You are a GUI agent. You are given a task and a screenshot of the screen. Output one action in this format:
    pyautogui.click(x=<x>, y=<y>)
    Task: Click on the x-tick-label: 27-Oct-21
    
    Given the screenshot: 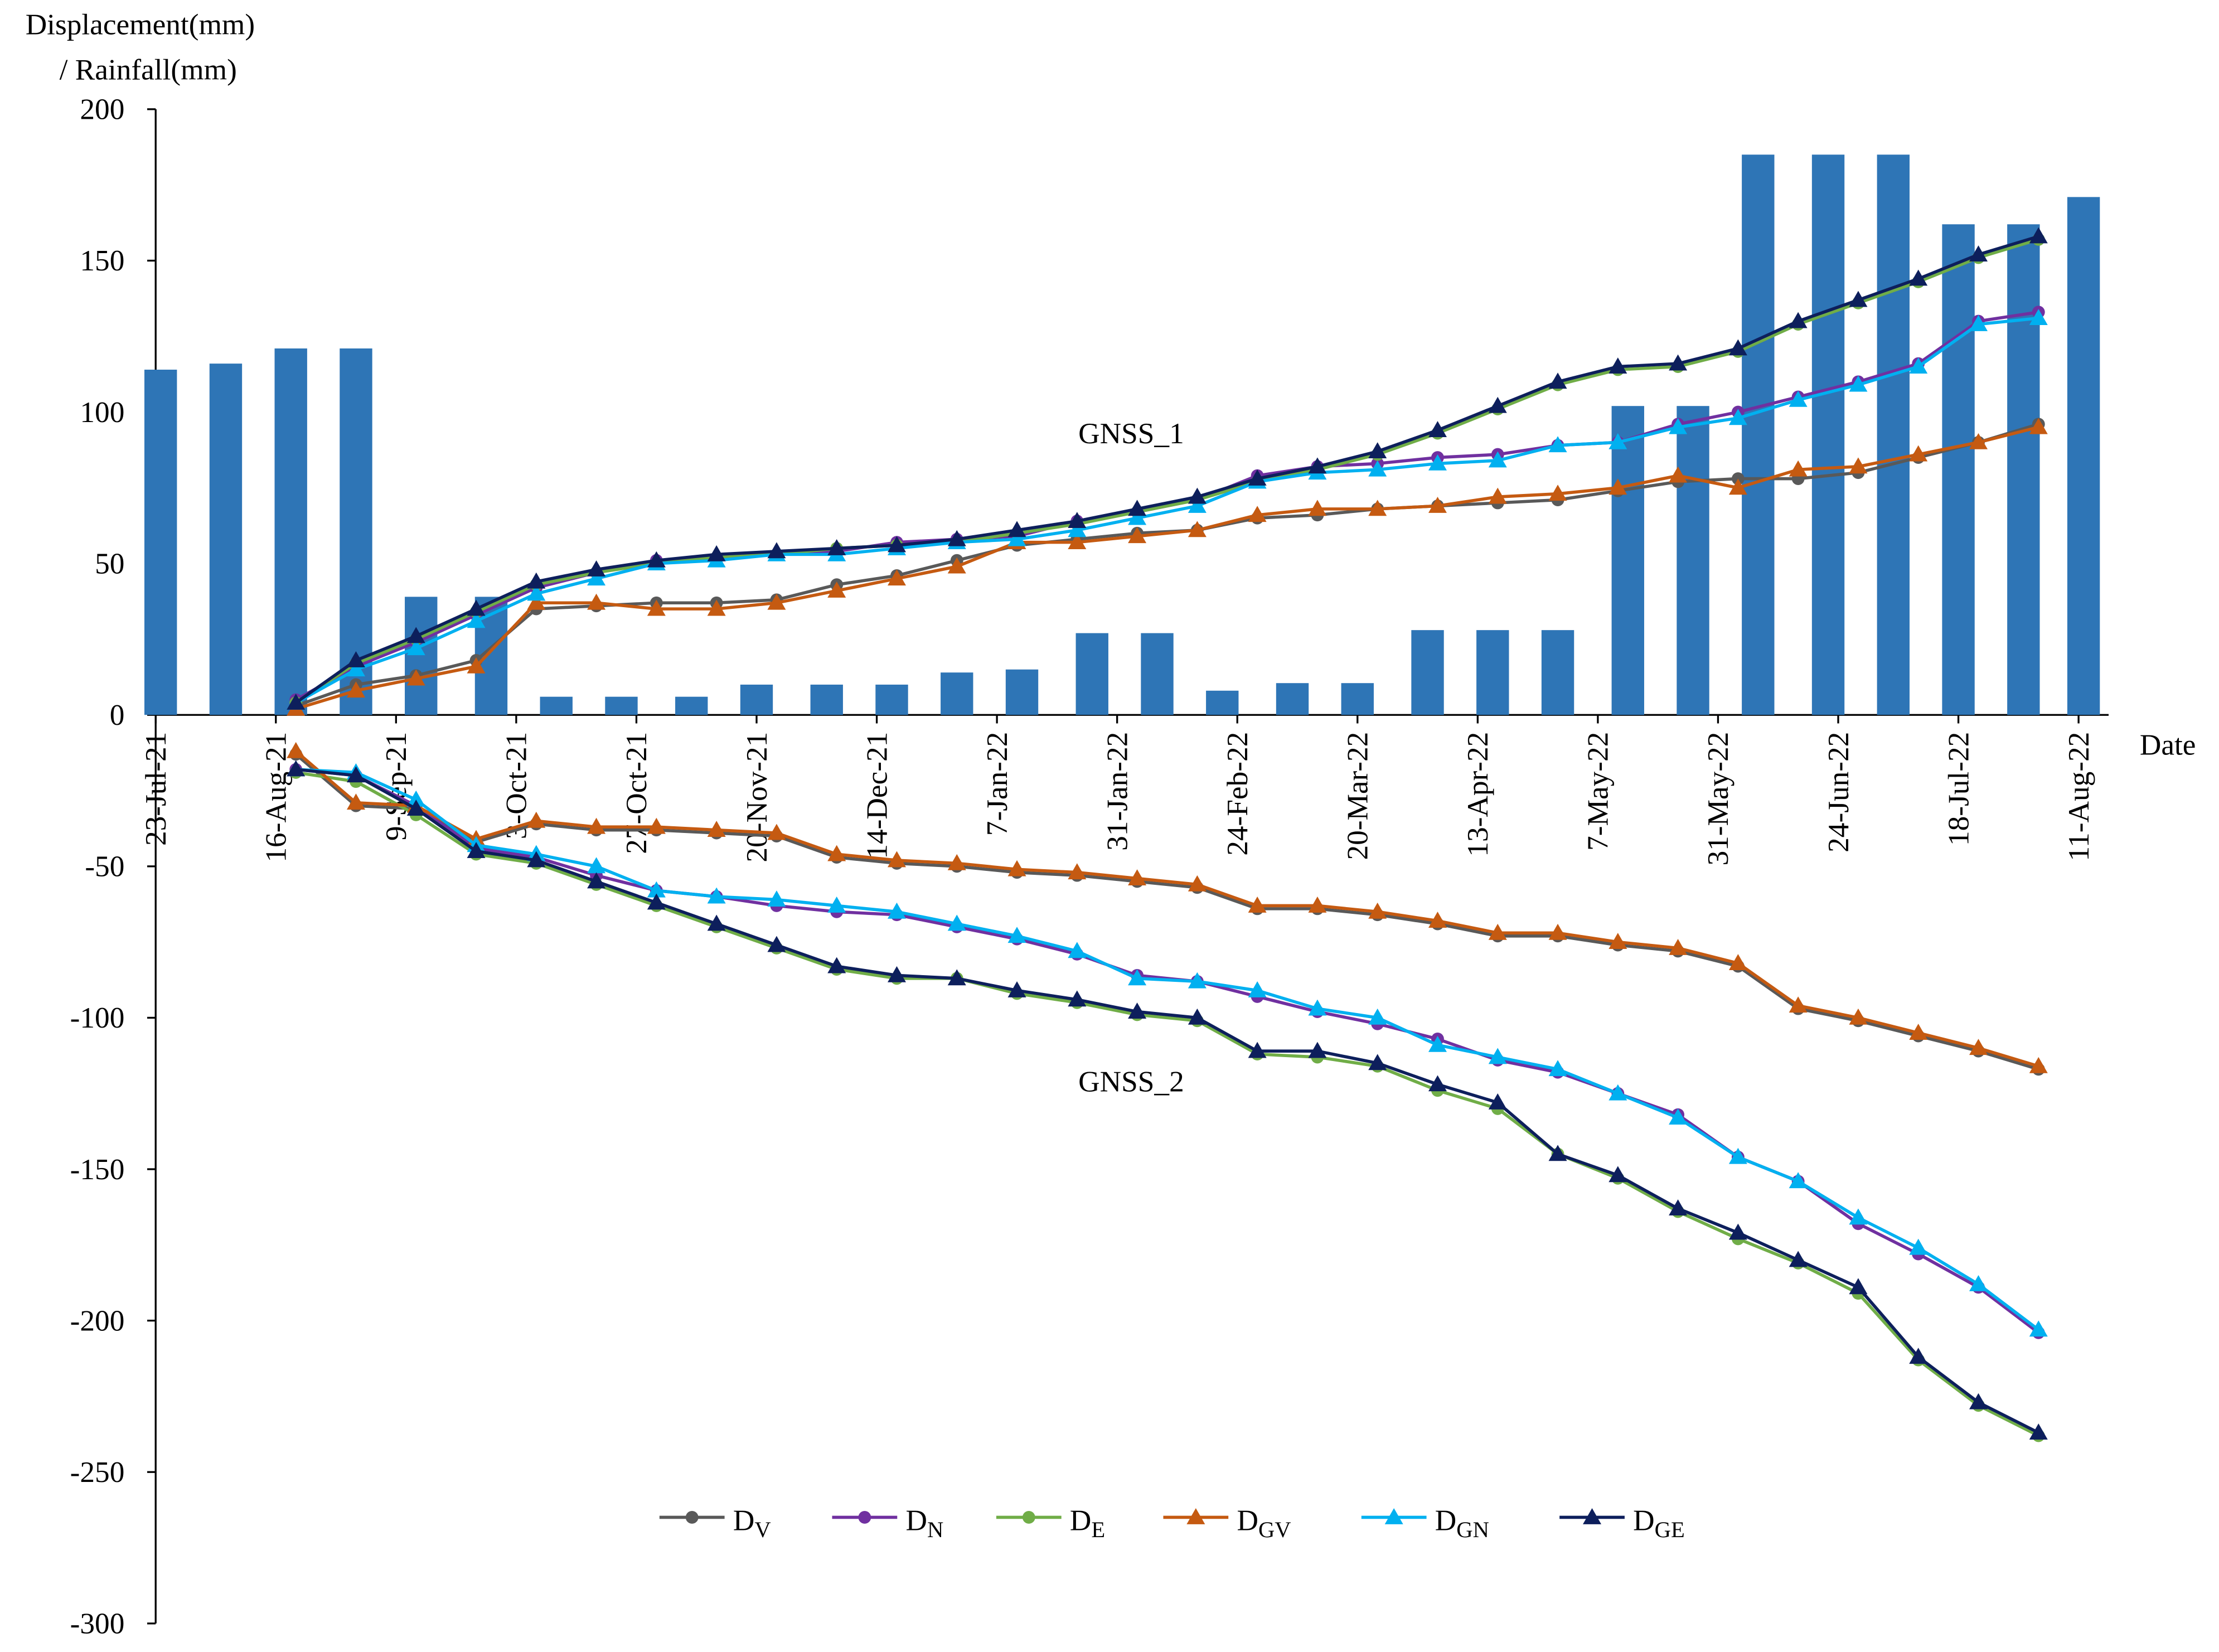 What is the action you would take?
    pyautogui.click(x=636, y=793)
    